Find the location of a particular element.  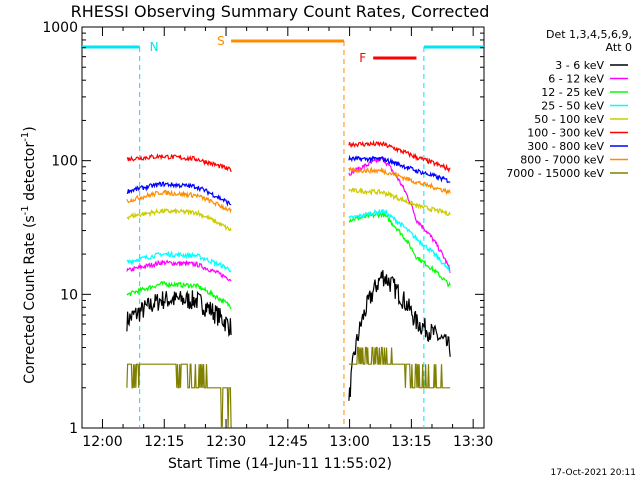

legend-label: 3 - 6 keV is located at coordinates (579, 65).